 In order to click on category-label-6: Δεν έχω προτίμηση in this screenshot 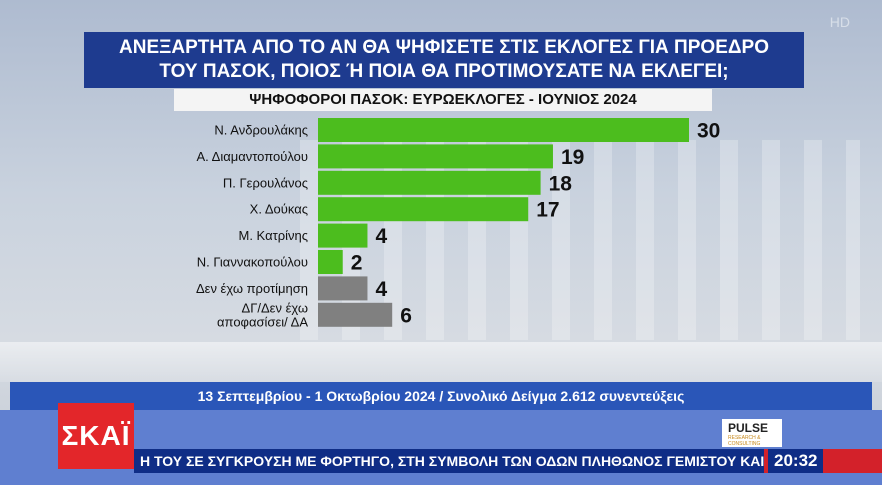, I will do `click(252, 288)`.